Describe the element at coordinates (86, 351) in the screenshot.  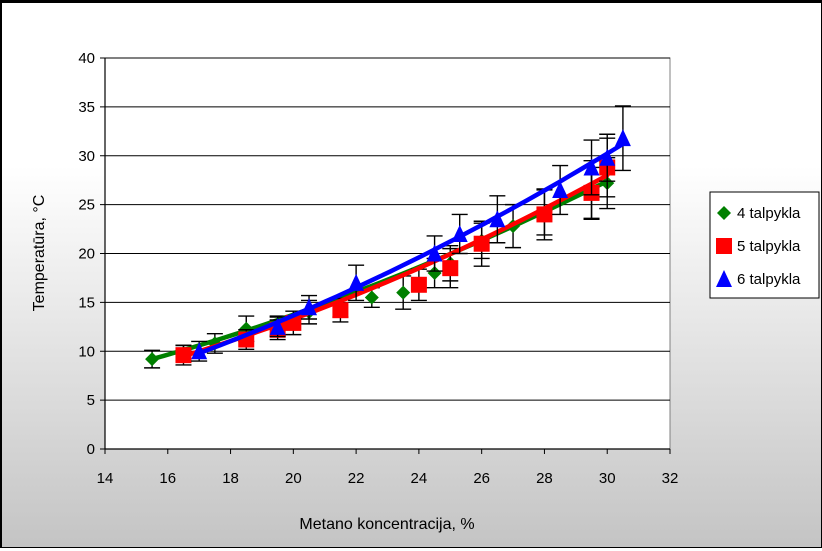
I see `y-tick-label: 10` at that location.